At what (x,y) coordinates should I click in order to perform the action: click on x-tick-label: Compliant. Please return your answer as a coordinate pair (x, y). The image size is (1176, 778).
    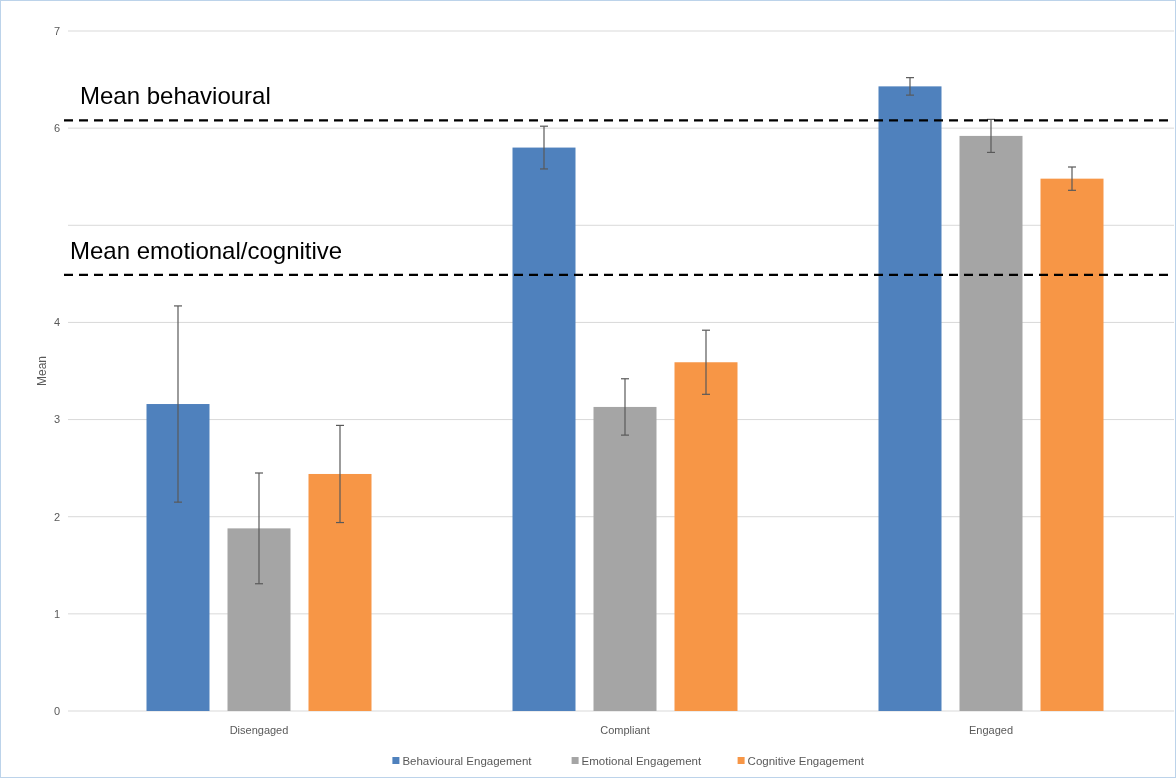
    Looking at the image, I should click on (625, 730).